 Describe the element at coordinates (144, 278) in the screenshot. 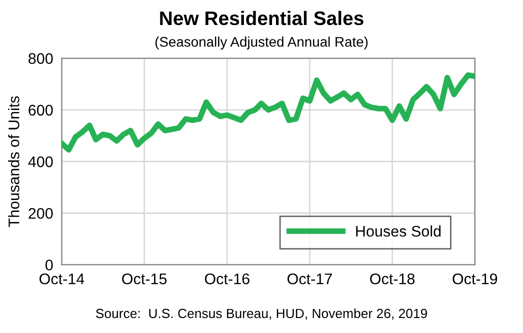

I see `x-tick-label: Oct-15` at that location.